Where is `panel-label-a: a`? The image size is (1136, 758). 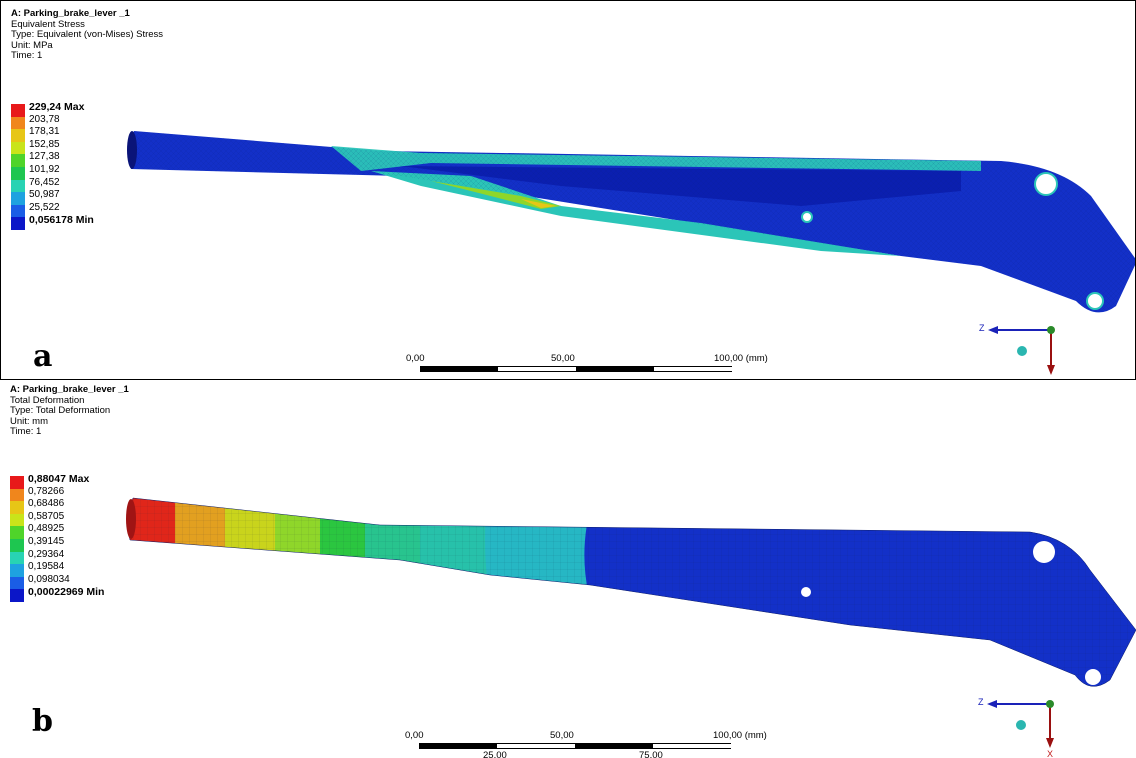
panel-label-a: a is located at coordinates (43, 356).